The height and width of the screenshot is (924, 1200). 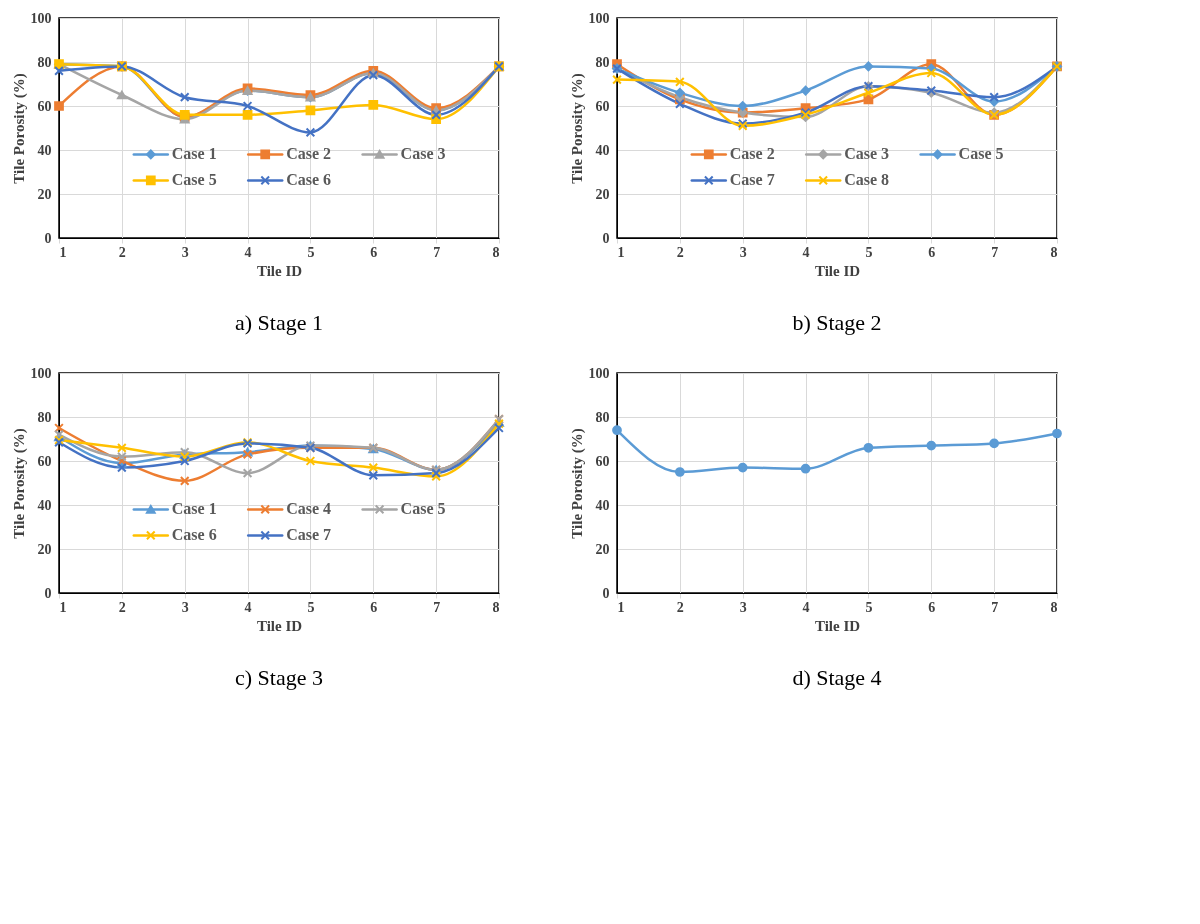 What do you see at coordinates (837, 322) in the screenshot?
I see `text: b) Stage 2` at bounding box center [837, 322].